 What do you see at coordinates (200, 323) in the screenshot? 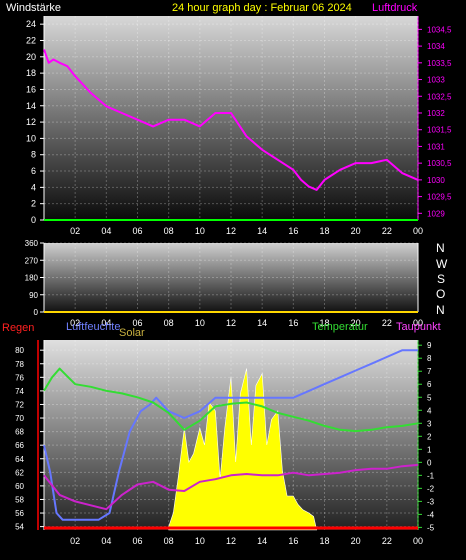
I see `p2-x-tick-label: 10` at bounding box center [200, 323].